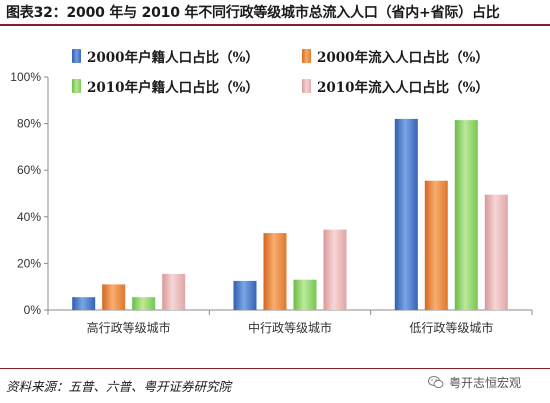  I want to click on y-tick-label: 100%, so click(25, 77).